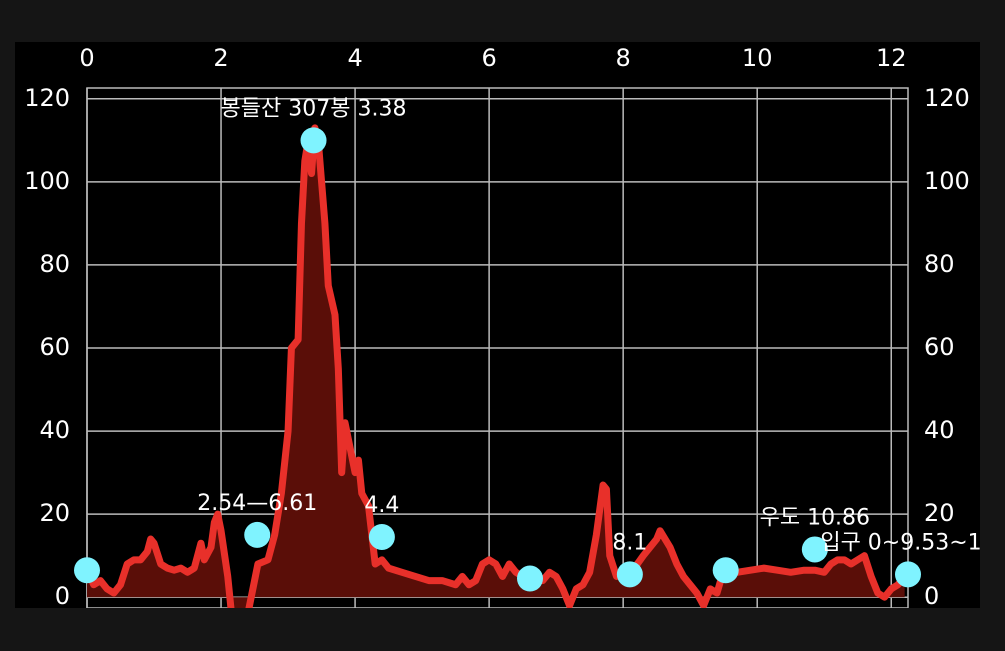 This screenshot has height=651, width=1005. What do you see at coordinates (54, 430) in the screenshot?
I see `y-tick-label: 40` at bounding box center [54, 430].